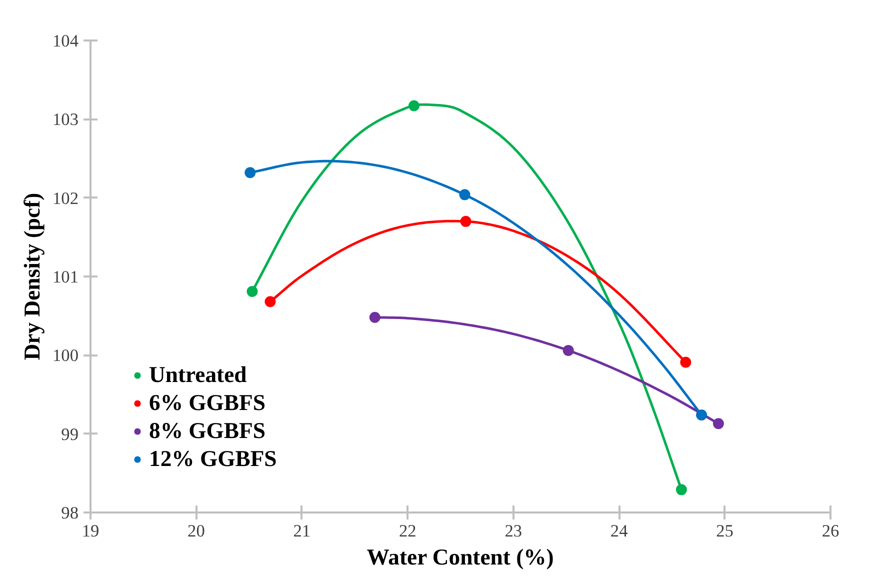  Describe the element at coordinates (65, 120) in the screenshot. I see `y-tick-label: 103` at that location.